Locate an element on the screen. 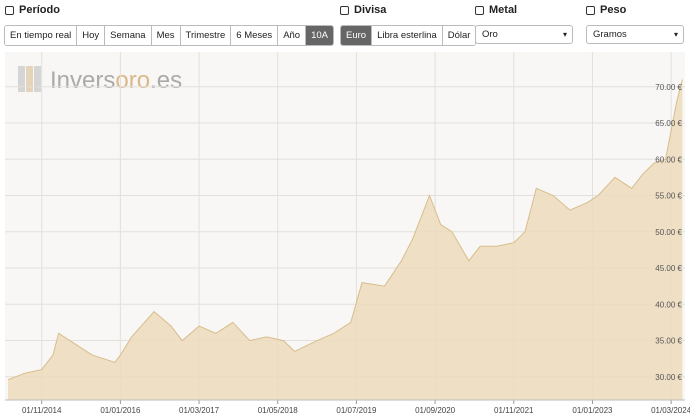 The height and width of the screenshot is (419, 690). option-button: Libra esterlina is located at coordinates (407, 35).